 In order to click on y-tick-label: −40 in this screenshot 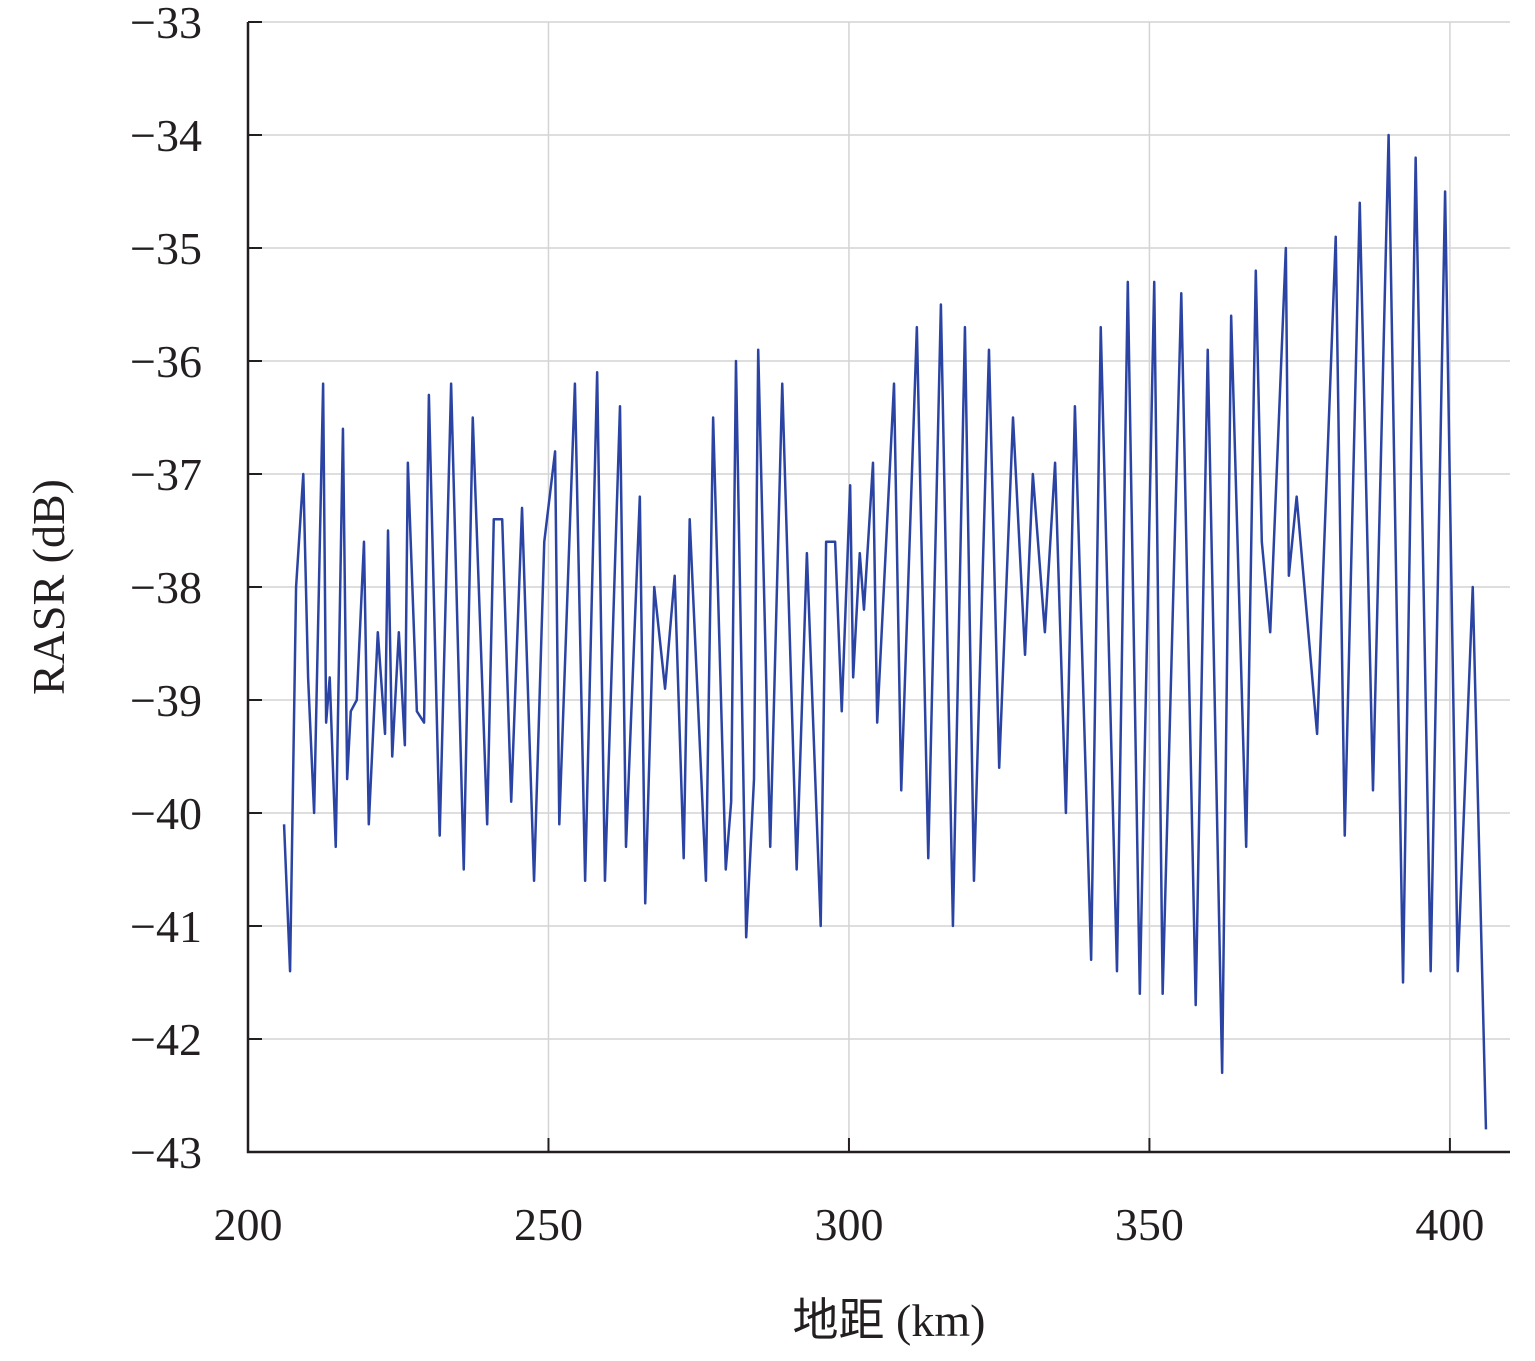, I will do `click(166, 813)`.